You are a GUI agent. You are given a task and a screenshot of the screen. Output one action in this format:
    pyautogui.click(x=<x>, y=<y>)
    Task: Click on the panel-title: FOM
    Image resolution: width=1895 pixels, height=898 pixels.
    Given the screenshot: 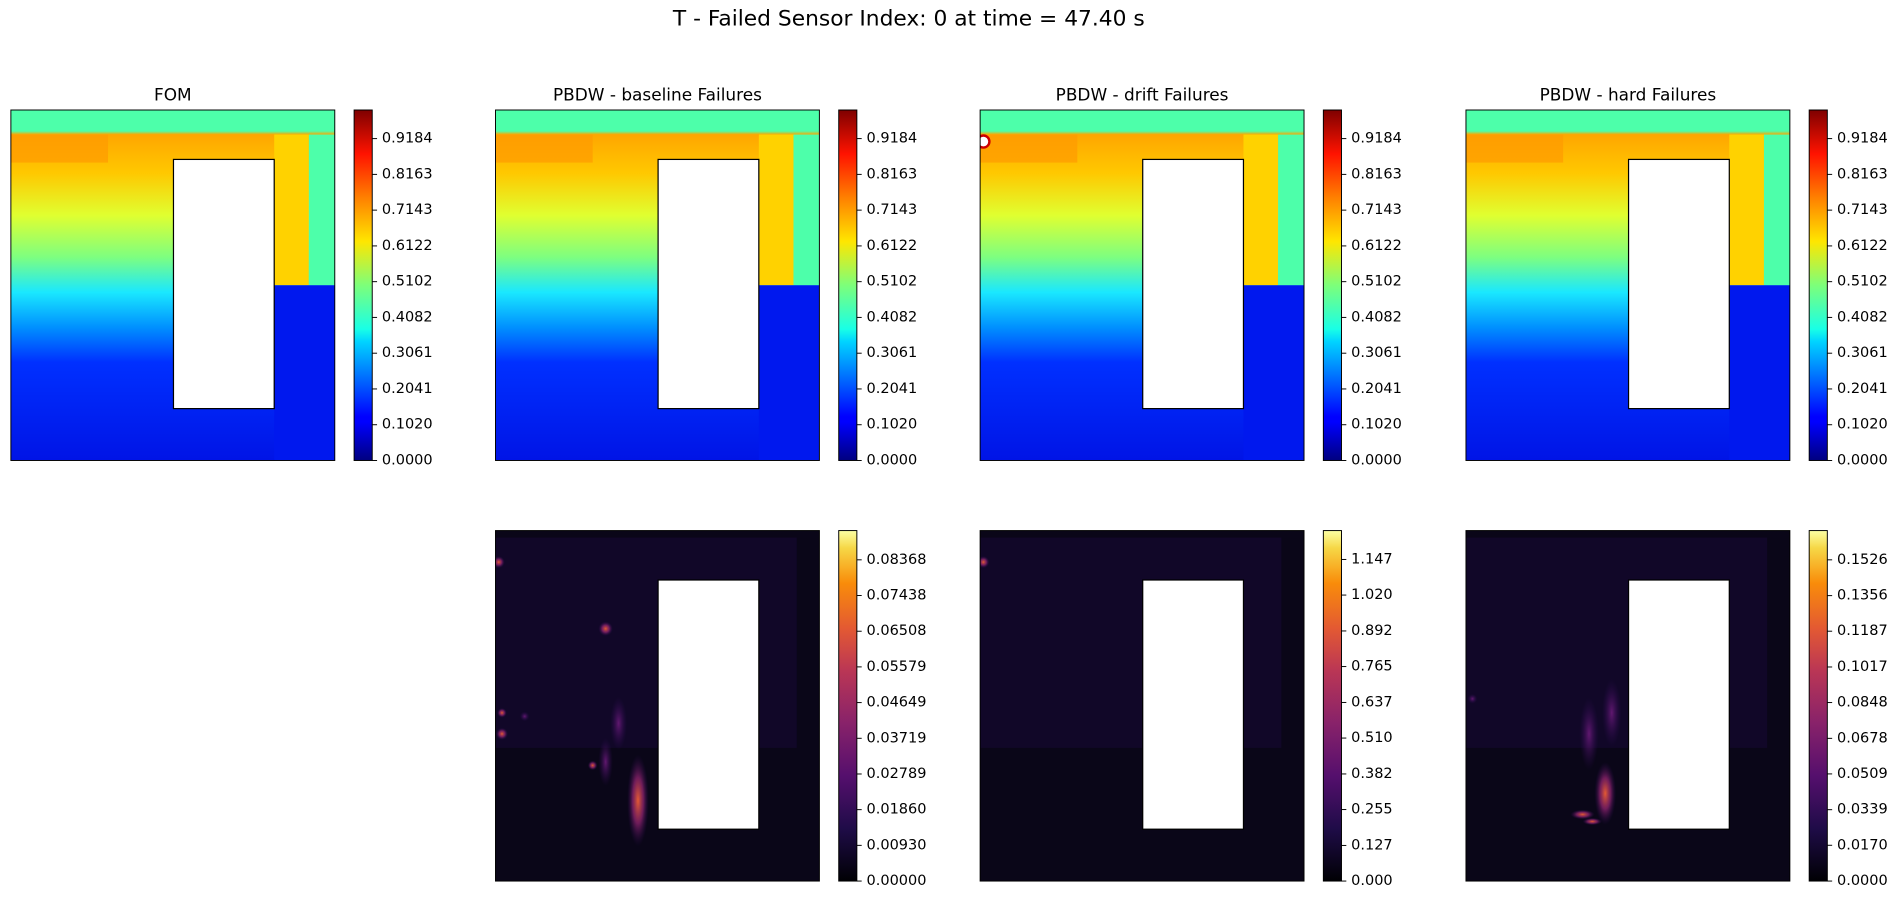 What is the action you would take?
    pyautogui.click(x=173, y=95)
    